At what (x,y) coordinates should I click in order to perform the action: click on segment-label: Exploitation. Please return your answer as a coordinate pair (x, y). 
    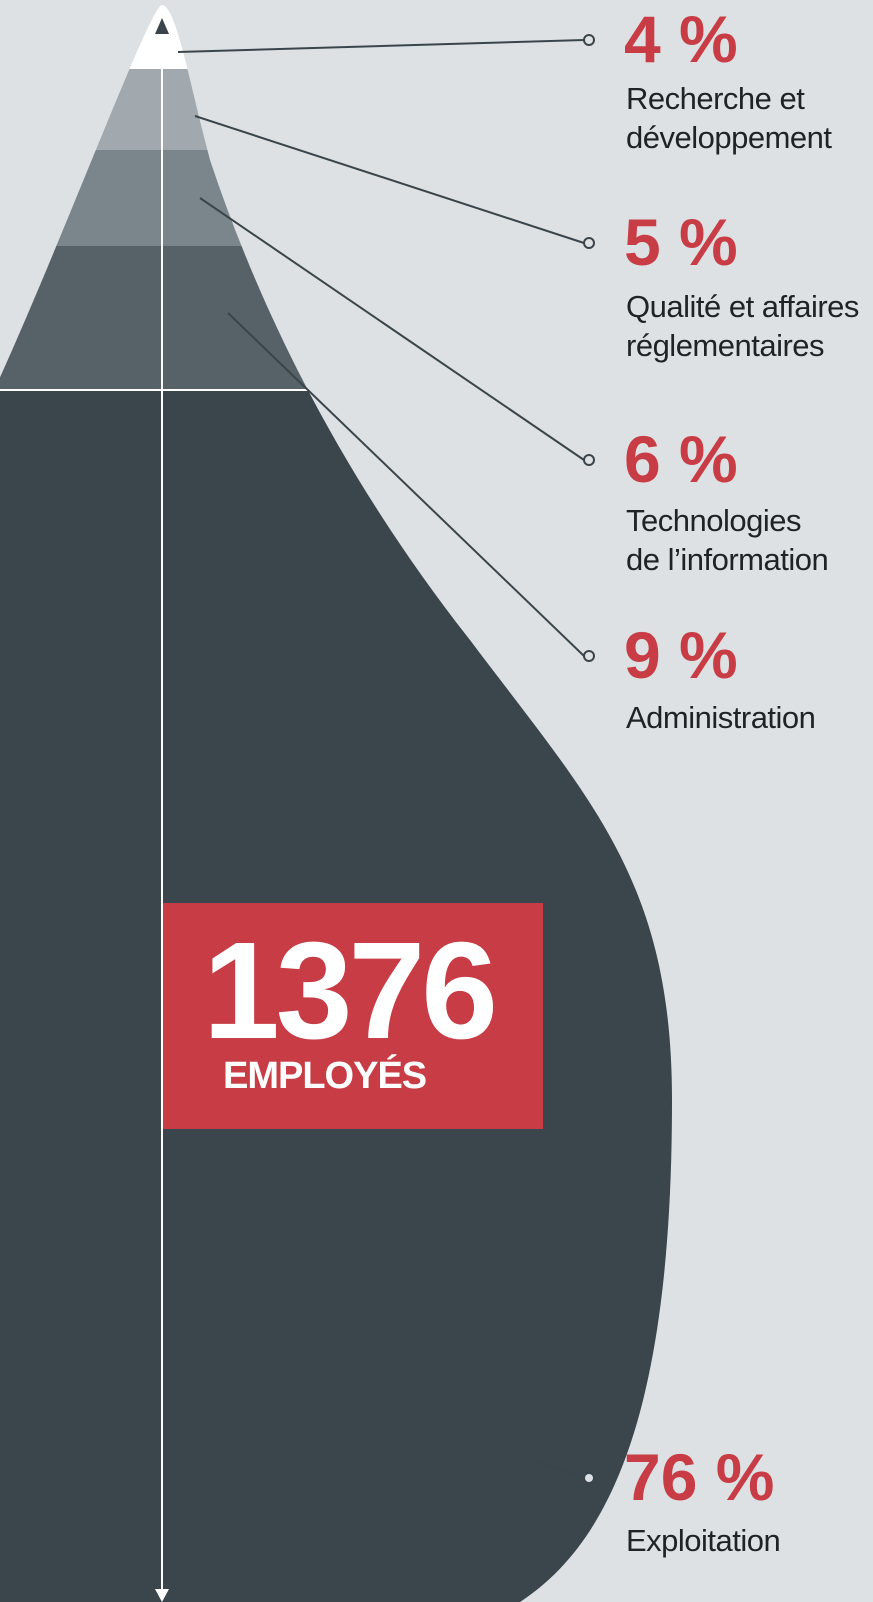
    Looking at the image, I should click on (703, 1540).